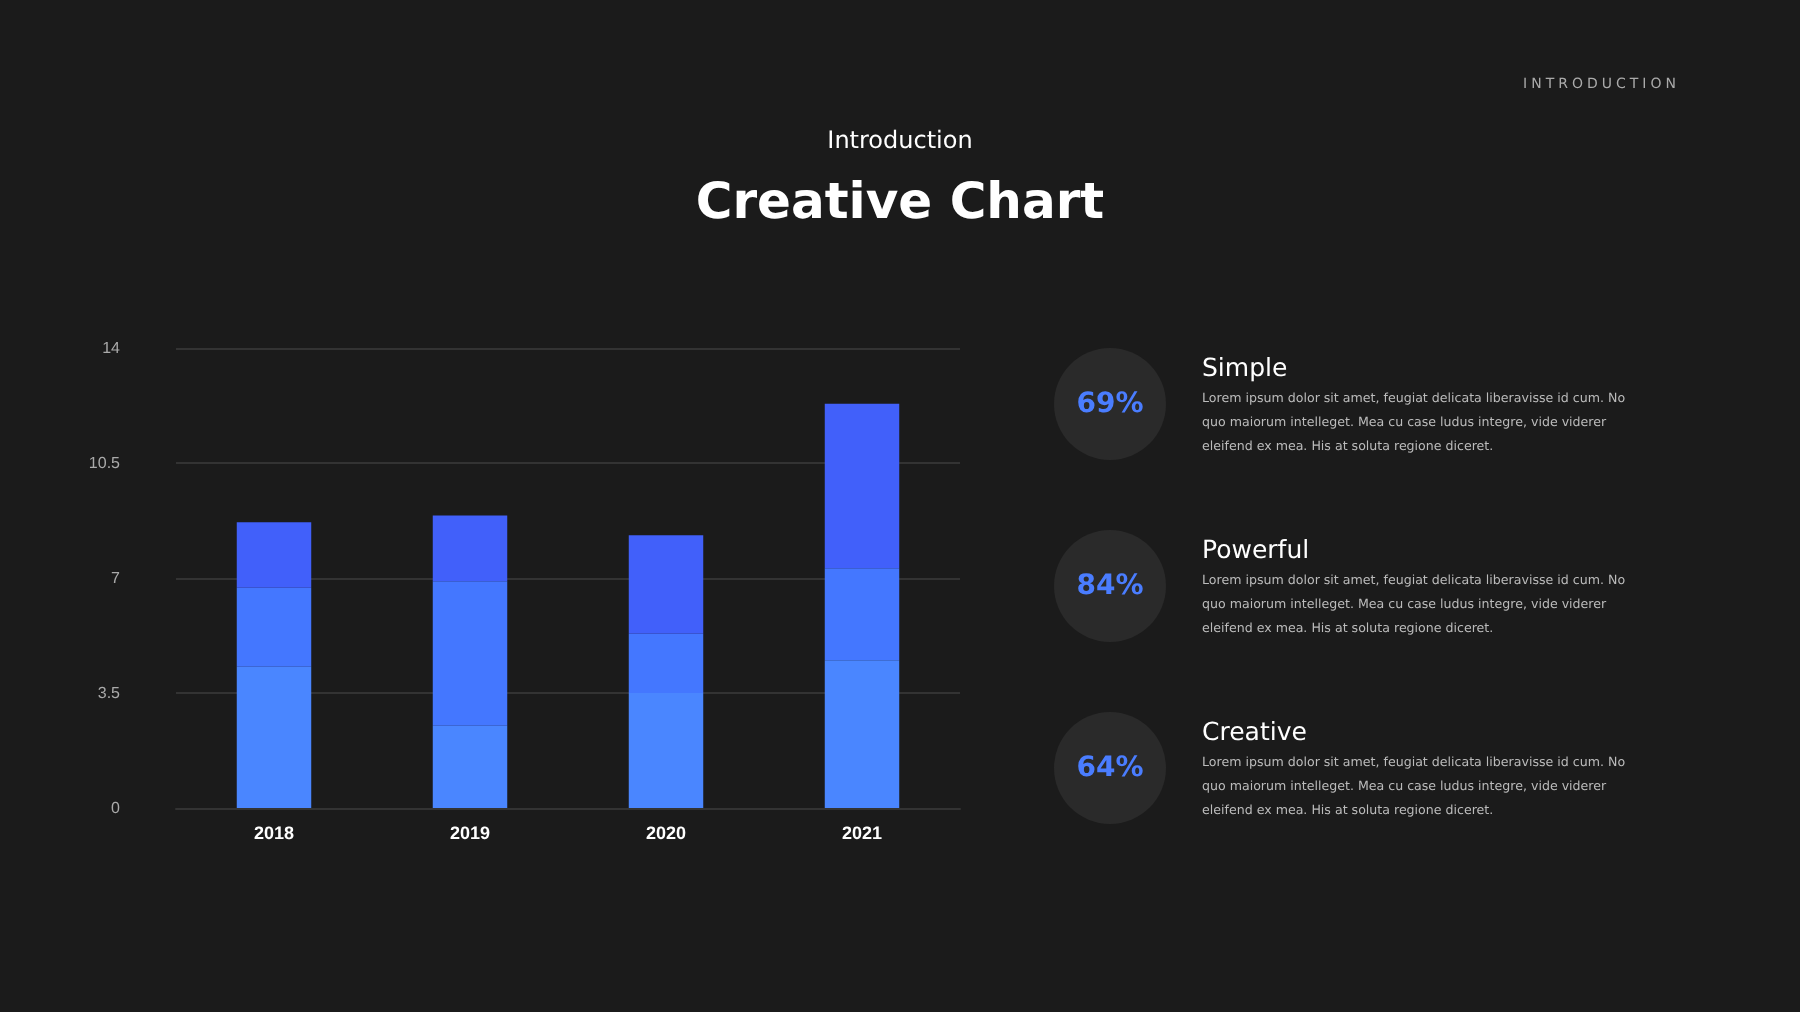 This screenshot has height=1012, width=1800. What do you see at coordinates (1110, 404) in the screenshot?
I see `text: 69%` at bounding box center [1110, 404].